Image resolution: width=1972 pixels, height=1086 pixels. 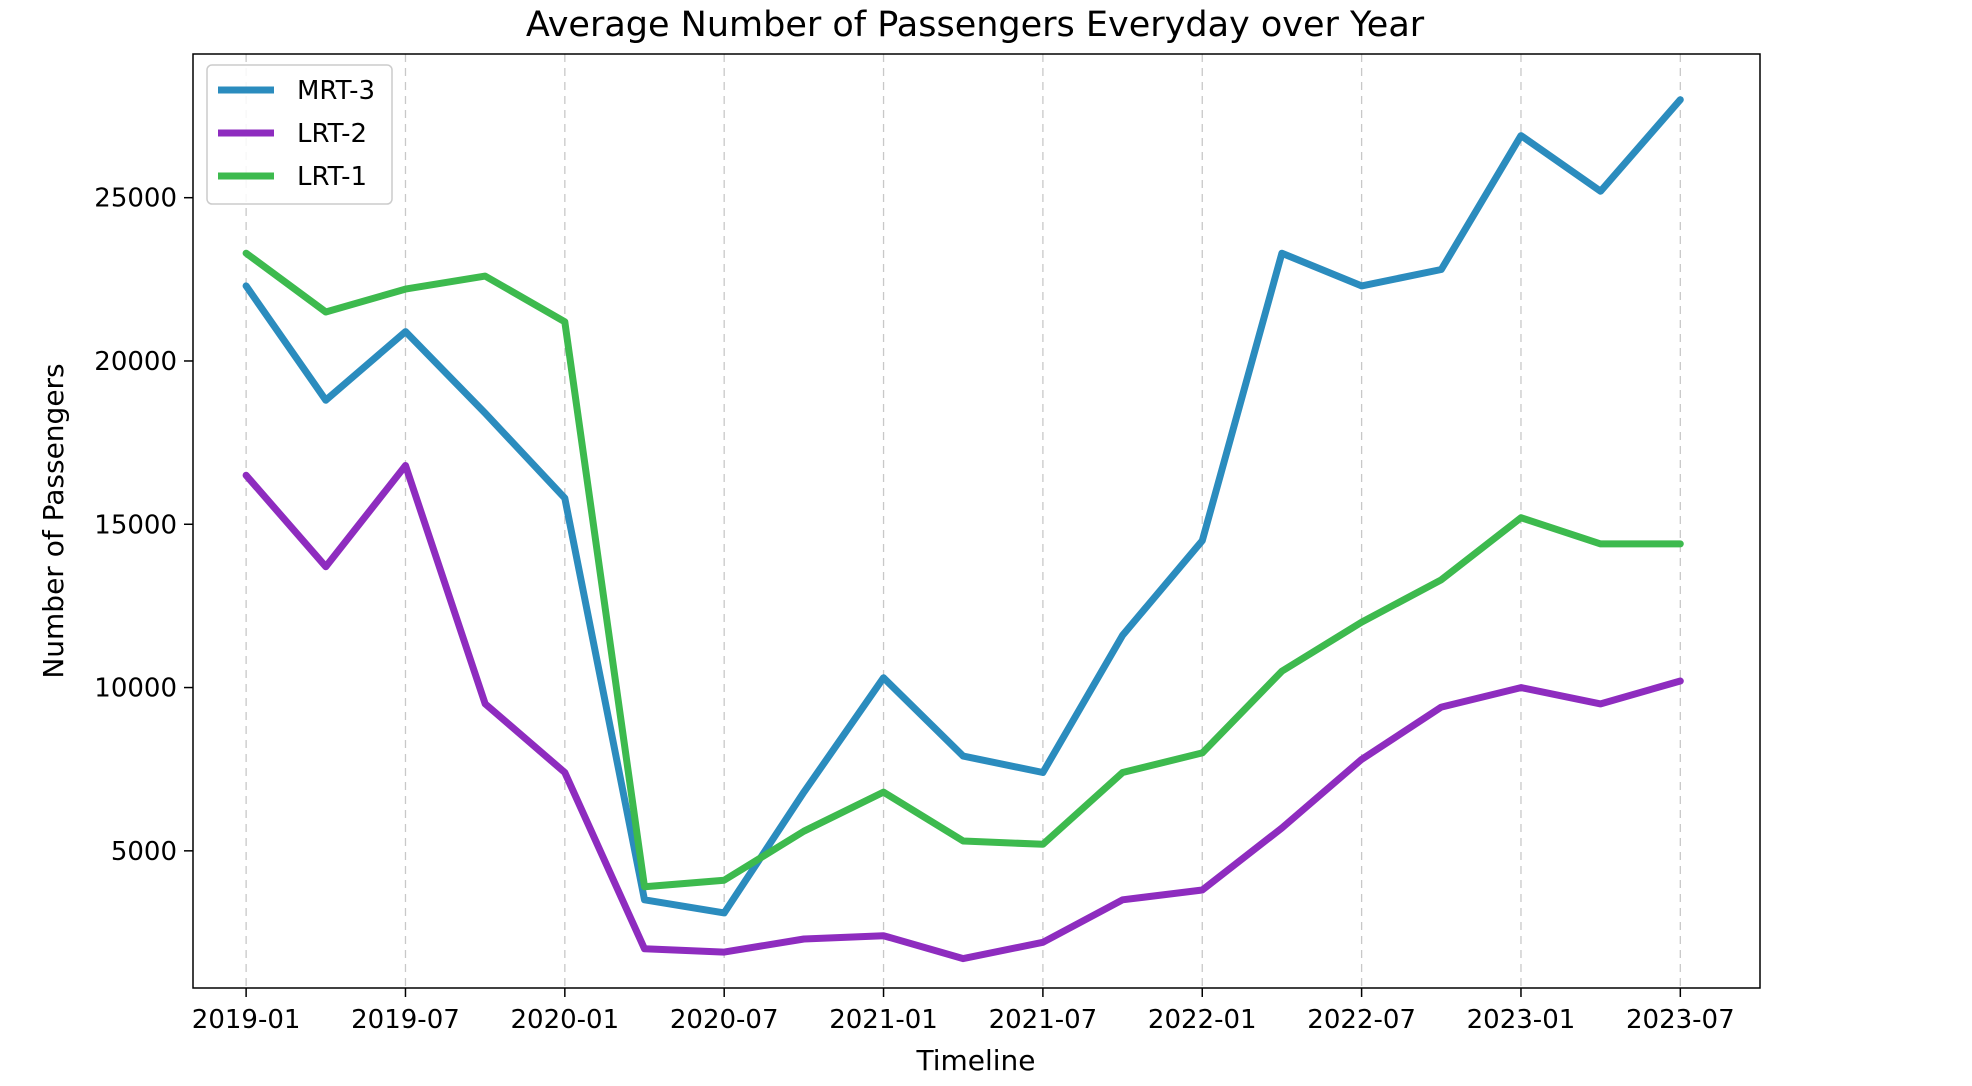 What do you see at coordinates (246, 1020) in the screenshot?
I see `x-tick-label: 2019-01` at bounding box center [246, 1020].